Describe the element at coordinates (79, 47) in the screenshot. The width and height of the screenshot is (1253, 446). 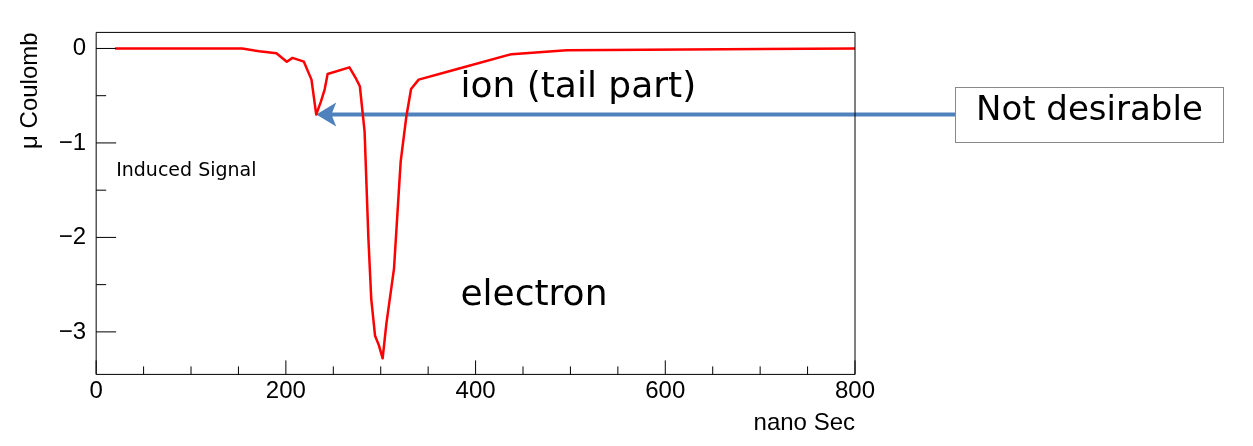
I see `y-tick-label: 0` at that location.